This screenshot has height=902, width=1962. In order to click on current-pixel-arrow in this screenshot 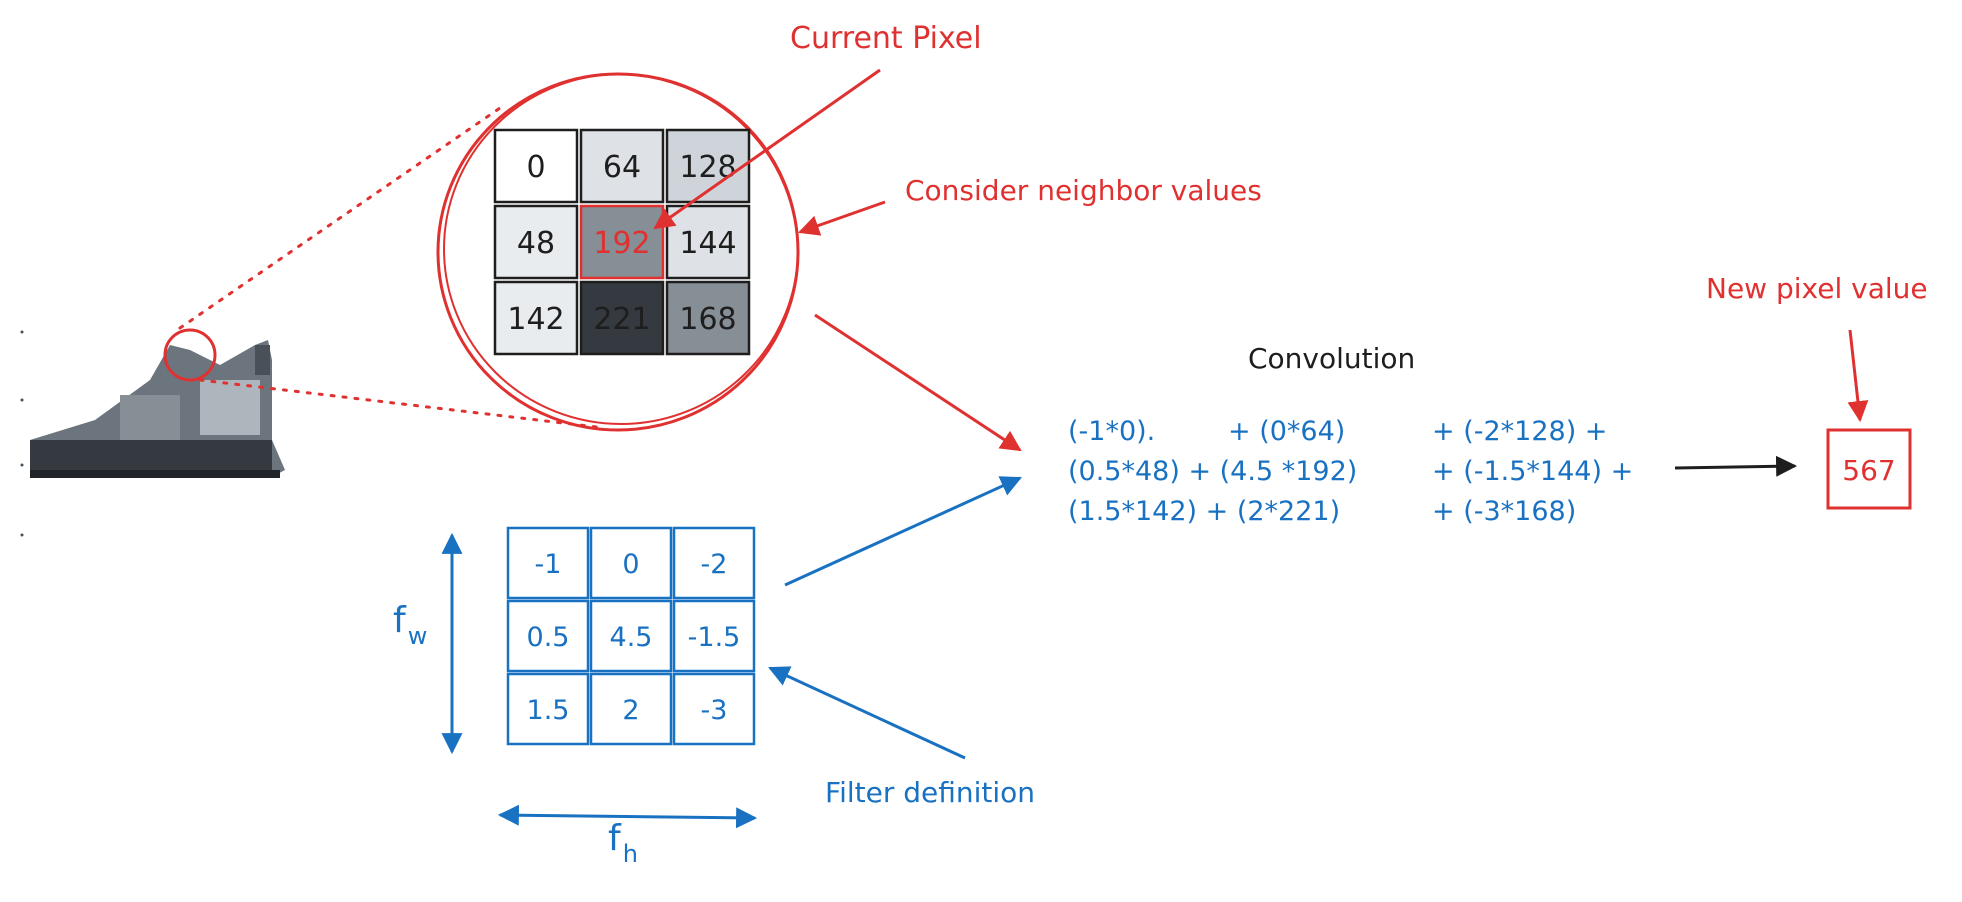, I will do `click(767, 149)`.